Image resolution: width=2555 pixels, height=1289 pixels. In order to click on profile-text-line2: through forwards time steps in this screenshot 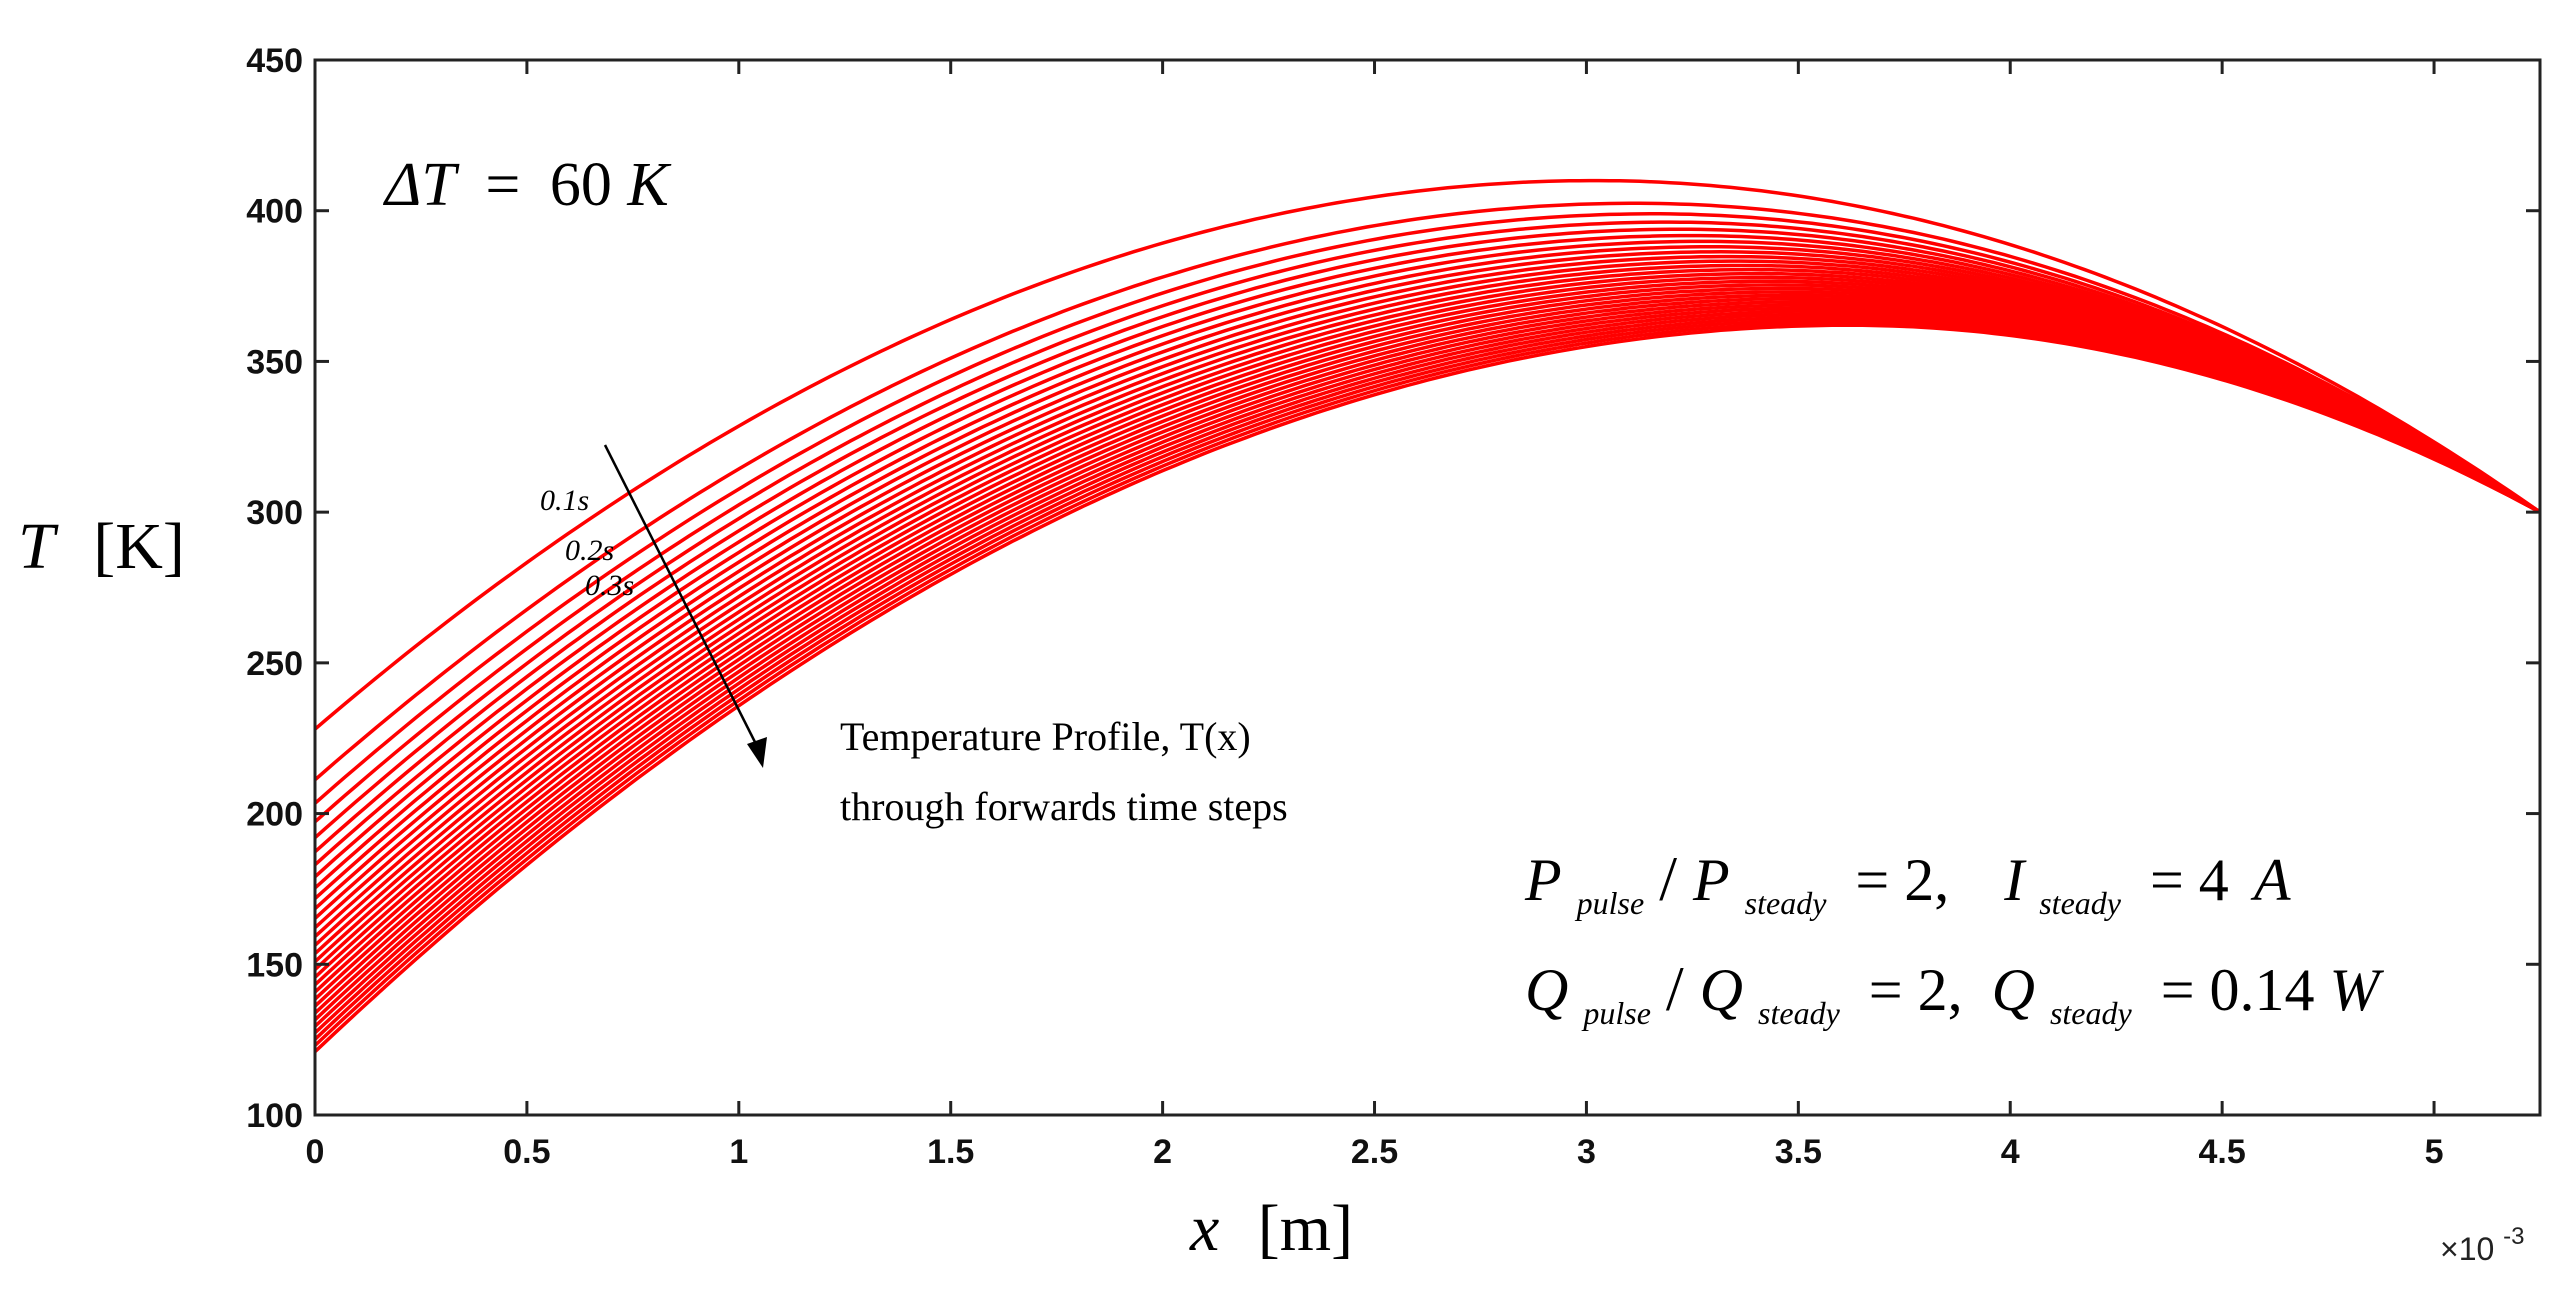, I will do `click(1064, 806)`.